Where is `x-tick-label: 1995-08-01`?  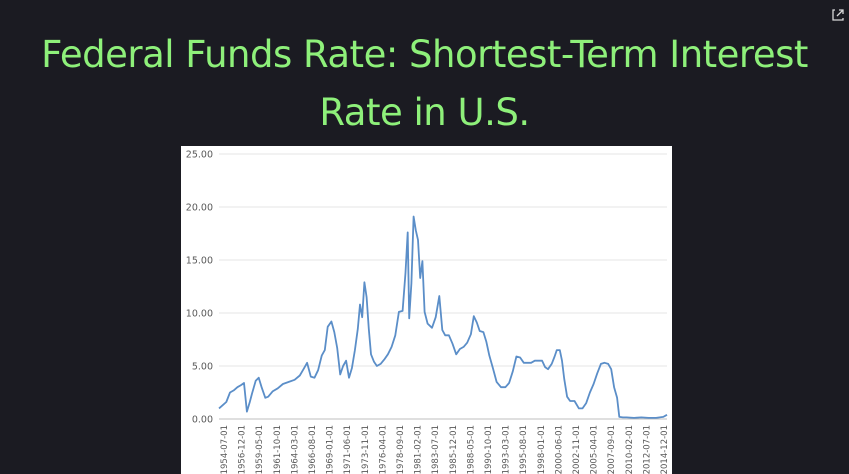 x-tick-label: 1995-08-01 is located at coordinates (524, 449).